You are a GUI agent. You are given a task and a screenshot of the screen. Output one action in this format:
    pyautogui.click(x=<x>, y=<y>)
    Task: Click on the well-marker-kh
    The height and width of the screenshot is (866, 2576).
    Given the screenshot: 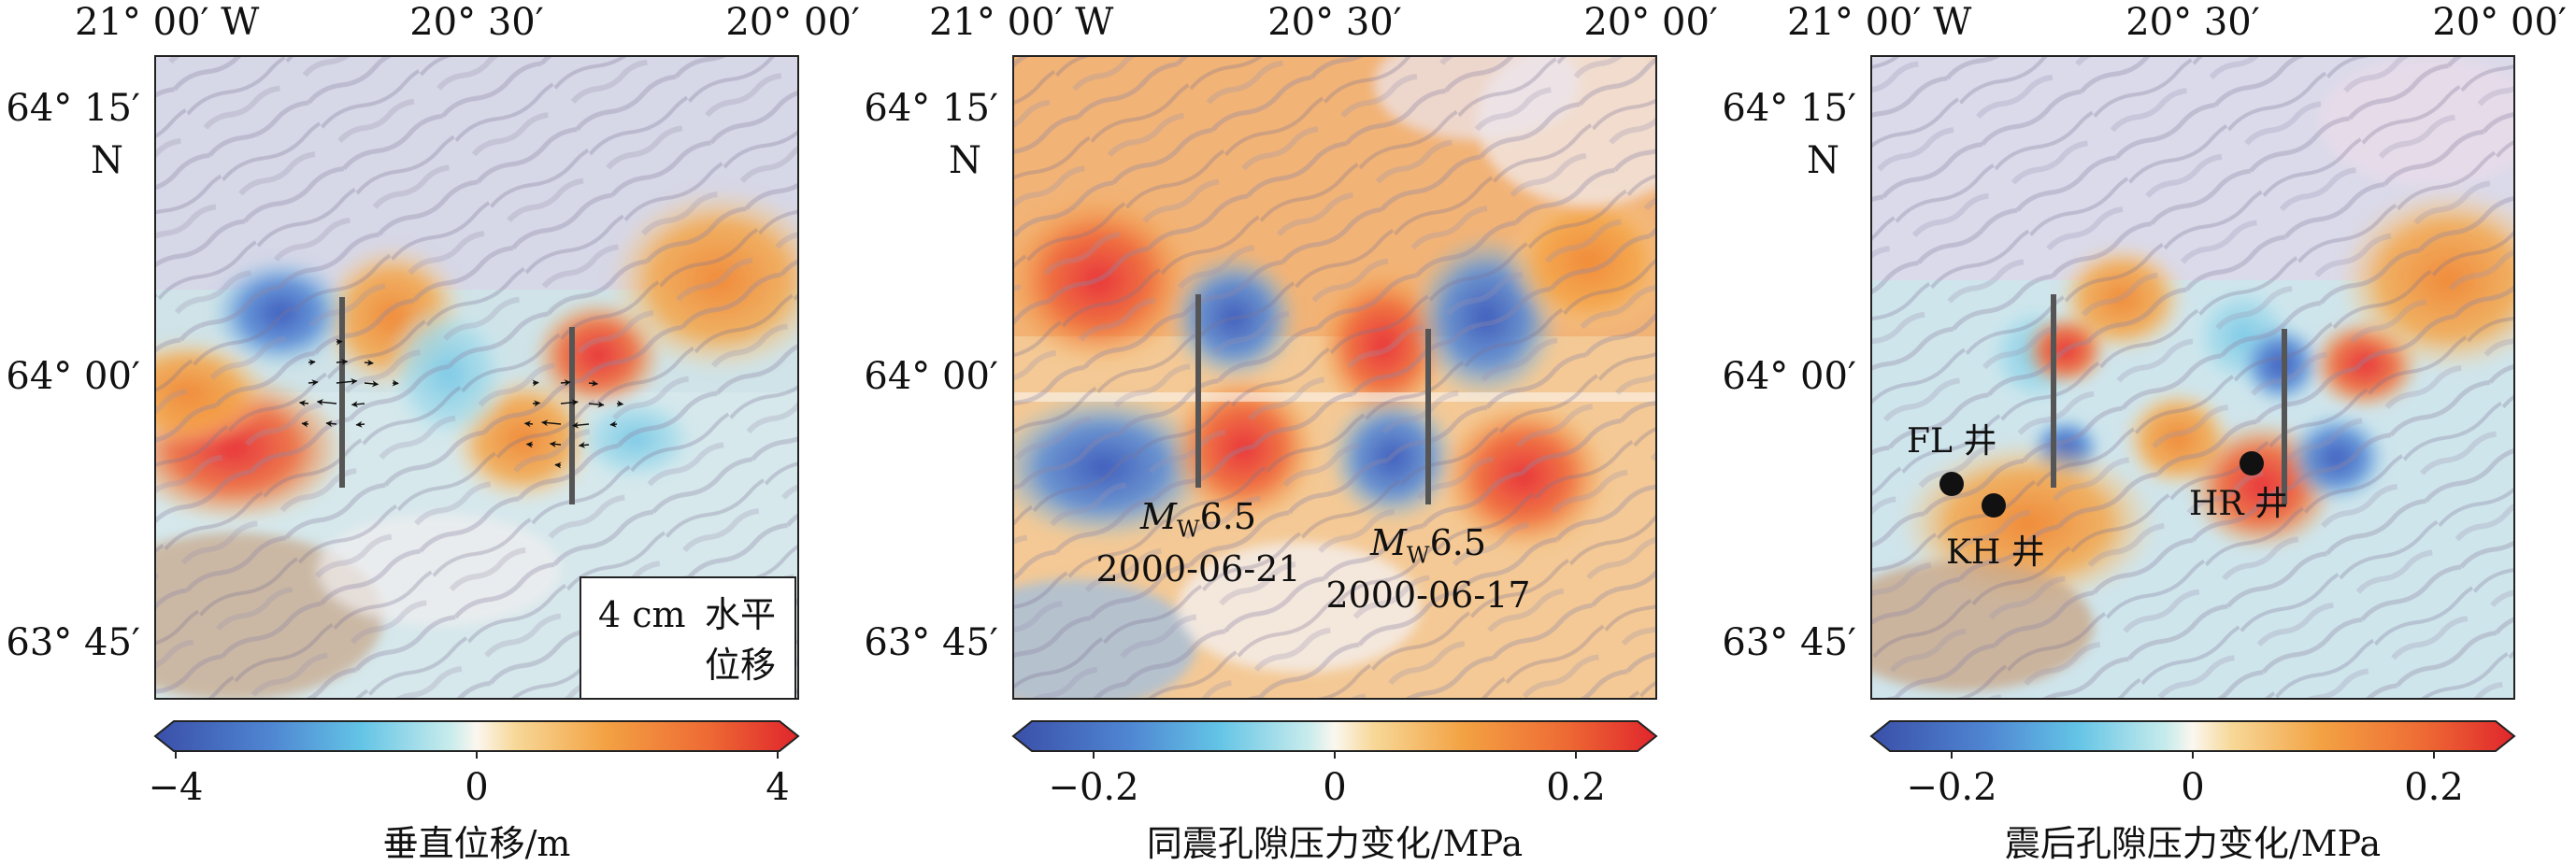 What is the action you would take?
    pyautogui.click(x=1994, y=506)
    